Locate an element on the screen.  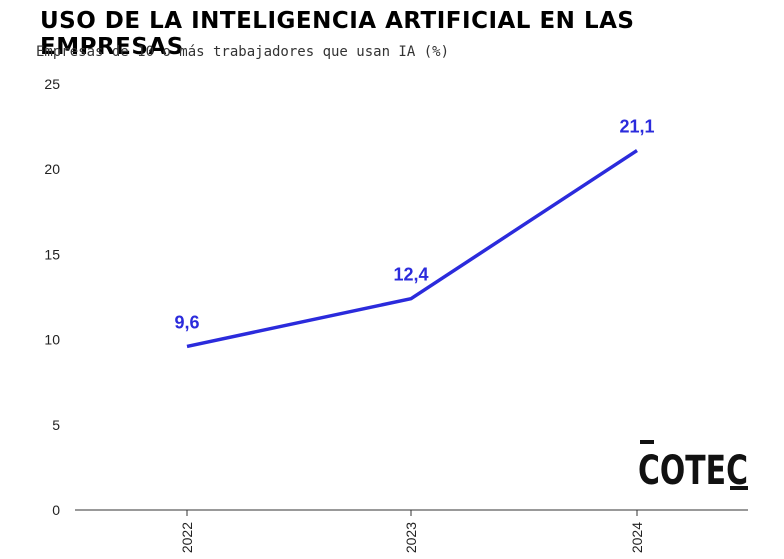
data-label: 21,1 is located at coordinates (636, 126).